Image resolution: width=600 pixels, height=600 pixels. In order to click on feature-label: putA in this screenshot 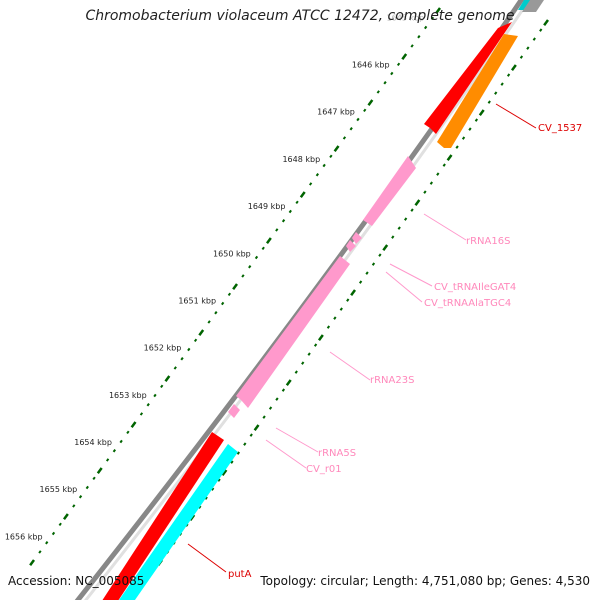, I will do `click(240, 574)`.